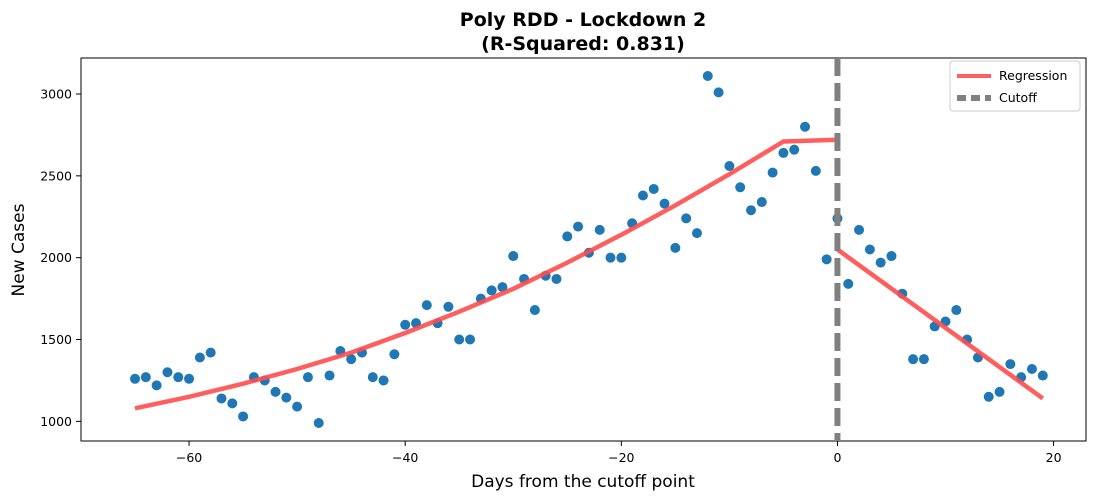 The height and width of the screenshot is (500, 1097). I want to click on chart-title: Poly RDD - Lockdown 2, so click(583, 20).